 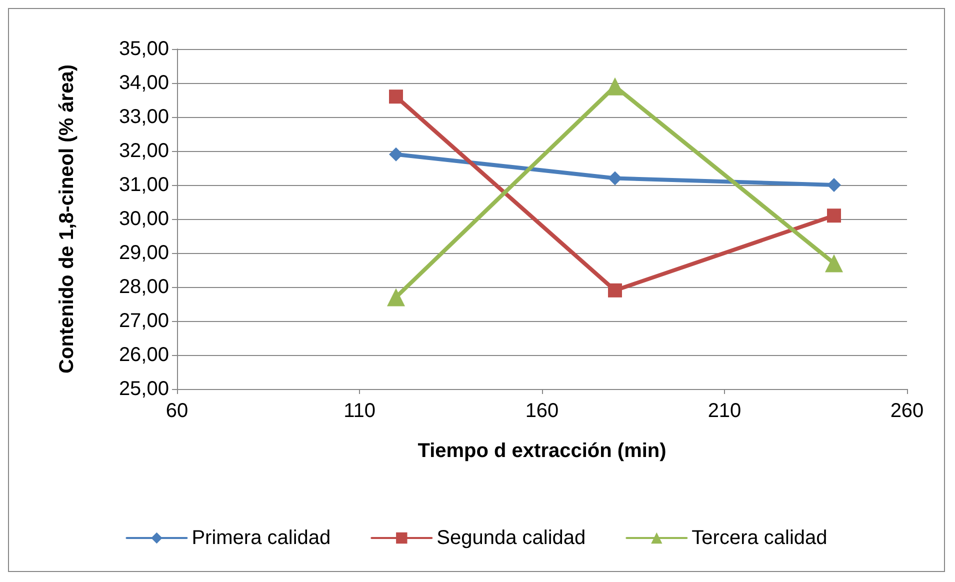 What do you see at coordinates (511, 538) in the screenshot?
I see `legend-label: Segunda calidad` at bounding box center [511, 538].